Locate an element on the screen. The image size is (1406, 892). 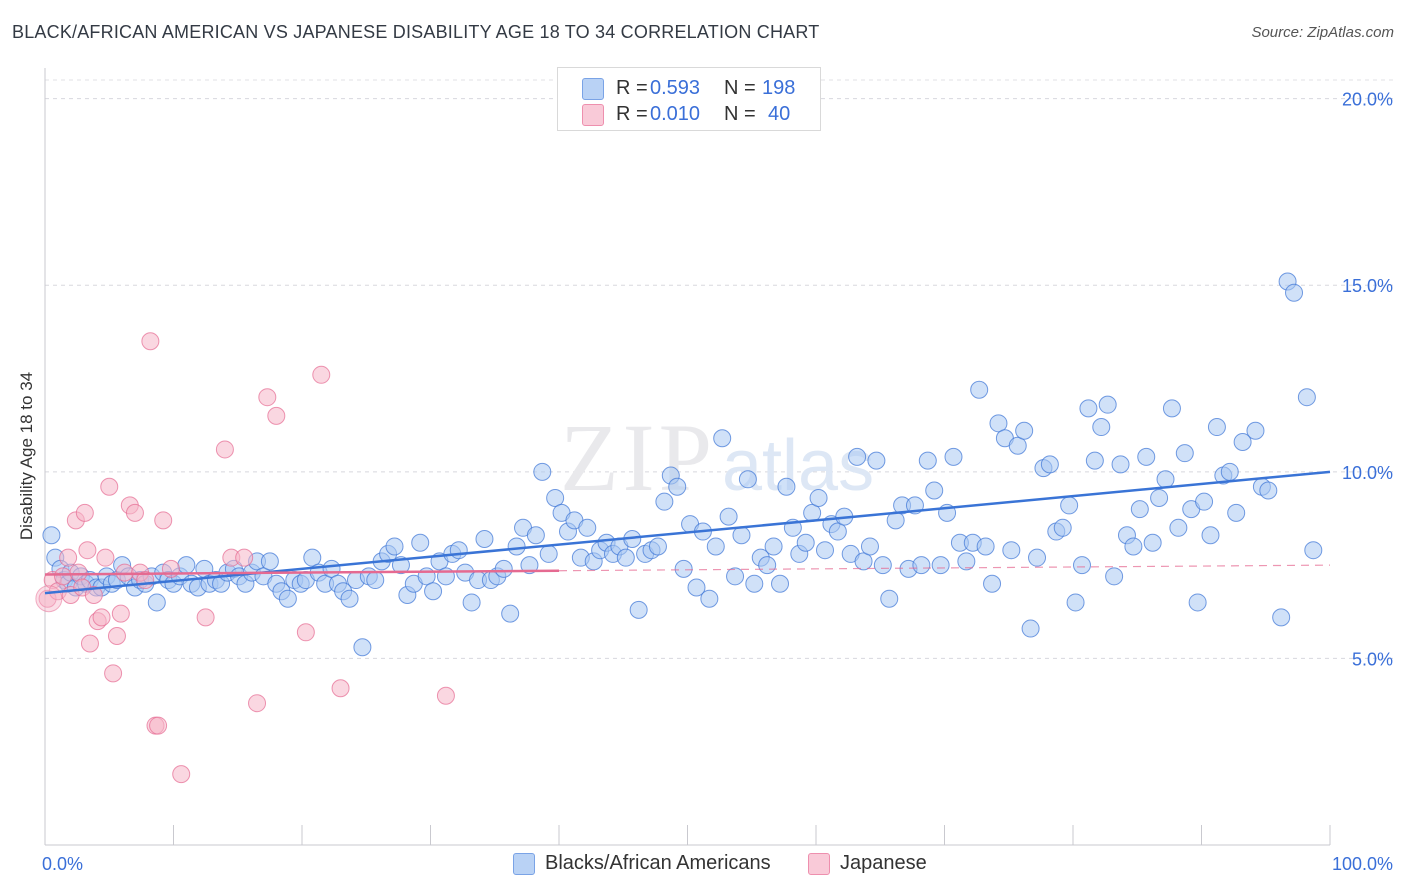
x-tick-label-max: 100.0% is located at coordinates (1362, 864).